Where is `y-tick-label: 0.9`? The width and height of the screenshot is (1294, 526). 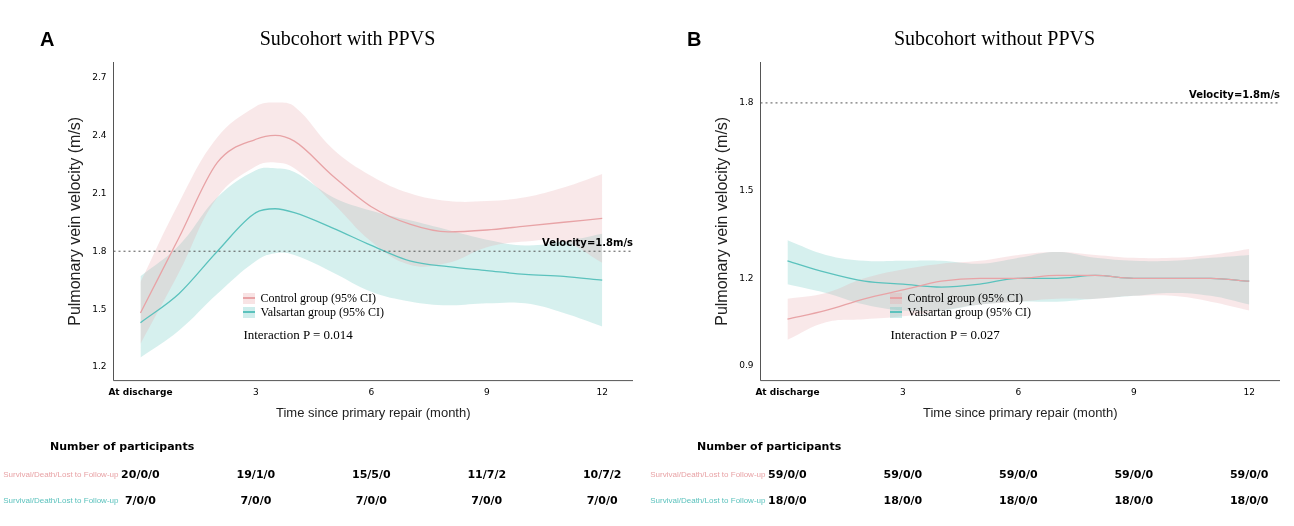
y-tick-label: 0.9 is located at coordinates (746, 365).